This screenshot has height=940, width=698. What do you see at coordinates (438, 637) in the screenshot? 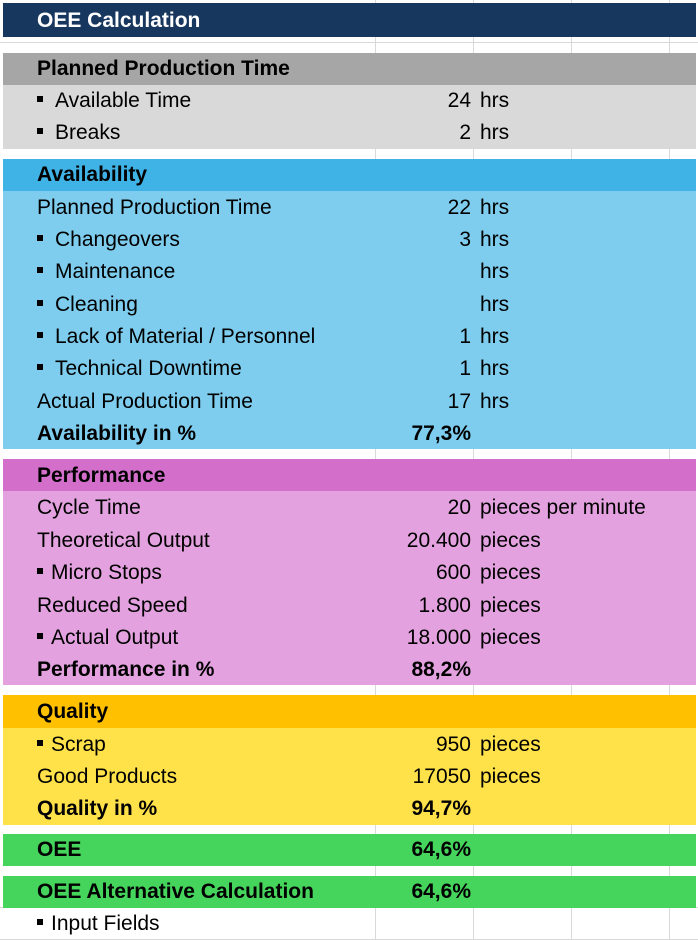
I see `row-value: 18.000` at bounding box center [438, 637].